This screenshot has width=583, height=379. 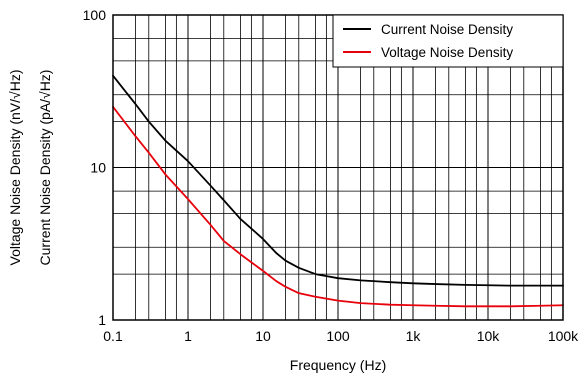 What do you see at coordinates (489, 336) in the screenshot?
I see `x-tick-label: 10k` at bounding box center [489, 336].